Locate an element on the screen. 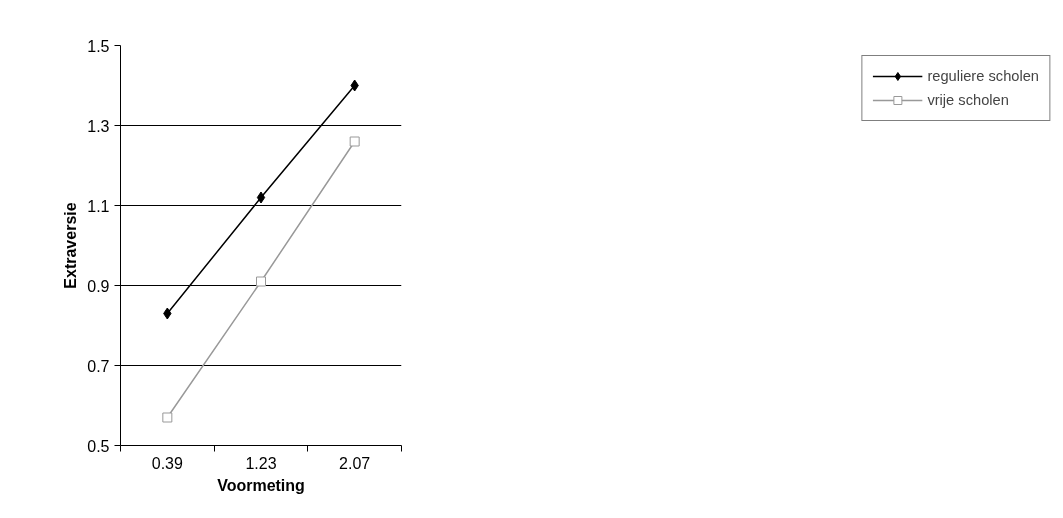 The height and width of the screenshot is (518, 1063). y-tick-label: 1.3 is located at coordinates (98, 126).